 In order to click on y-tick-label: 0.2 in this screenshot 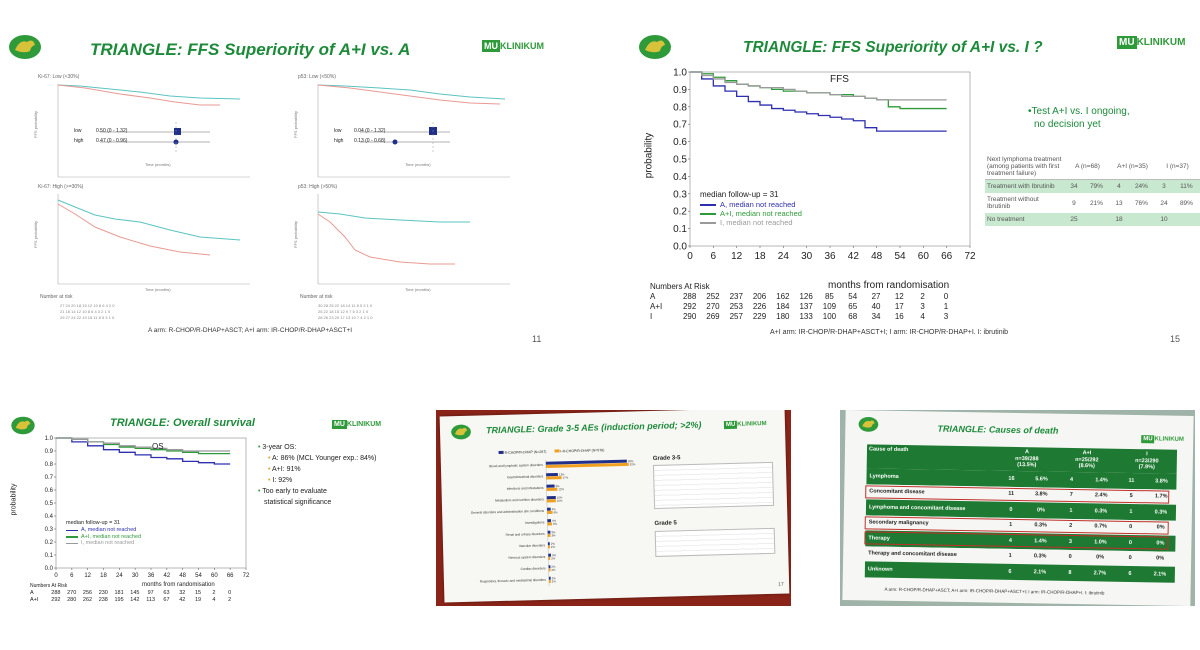, I will do `click(49, 543)`.